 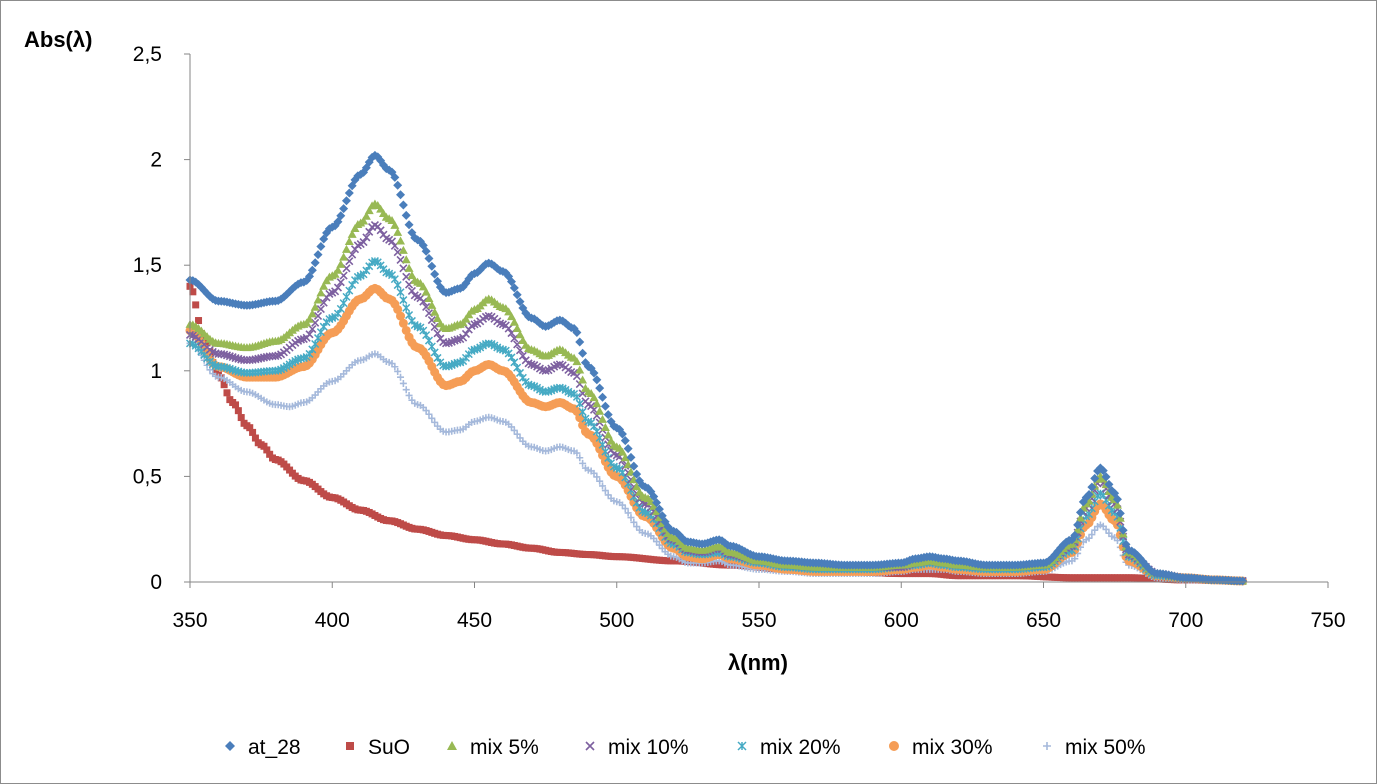 What do you see at coordinates (1185, 620) in the screenshot?
I see `x-tick-label: 700` at bounding box center [1185, 620].